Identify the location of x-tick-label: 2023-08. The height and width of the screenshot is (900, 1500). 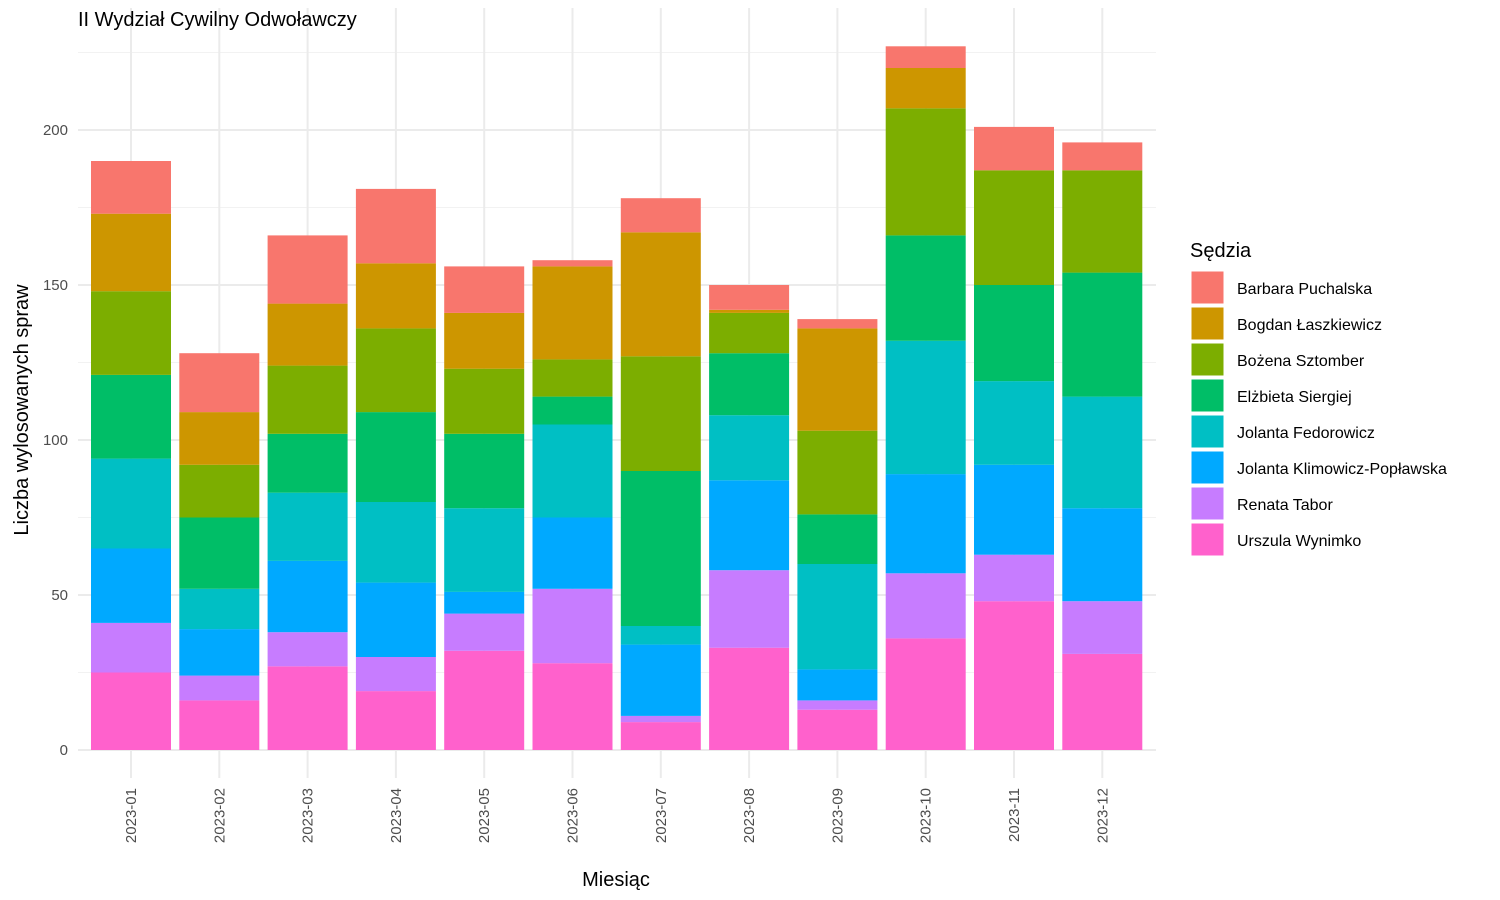
(749, 815).